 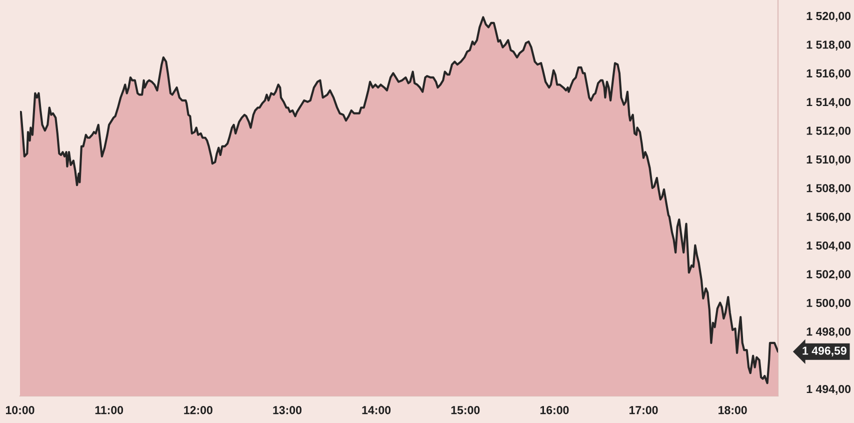 I want to click on y-tick-label: 1 512,00, so click(x=828, y=131).